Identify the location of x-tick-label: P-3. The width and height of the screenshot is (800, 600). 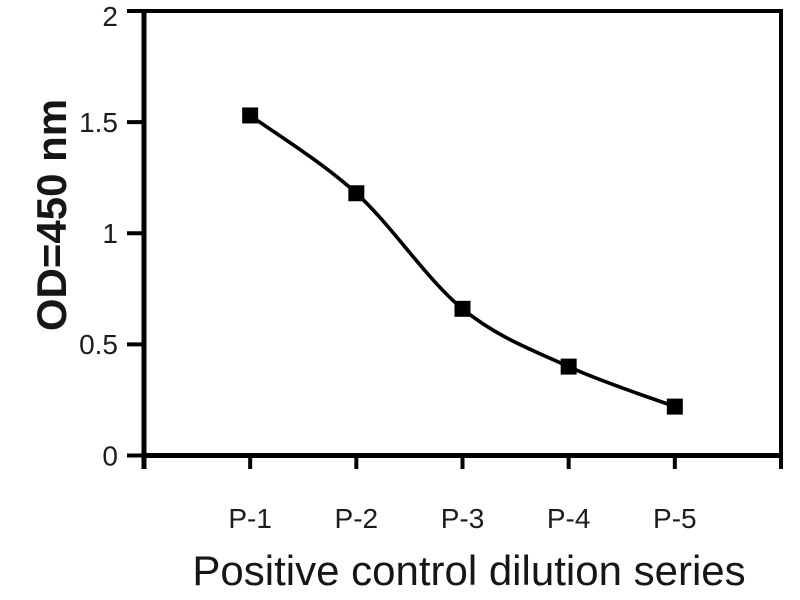
(463, 518).